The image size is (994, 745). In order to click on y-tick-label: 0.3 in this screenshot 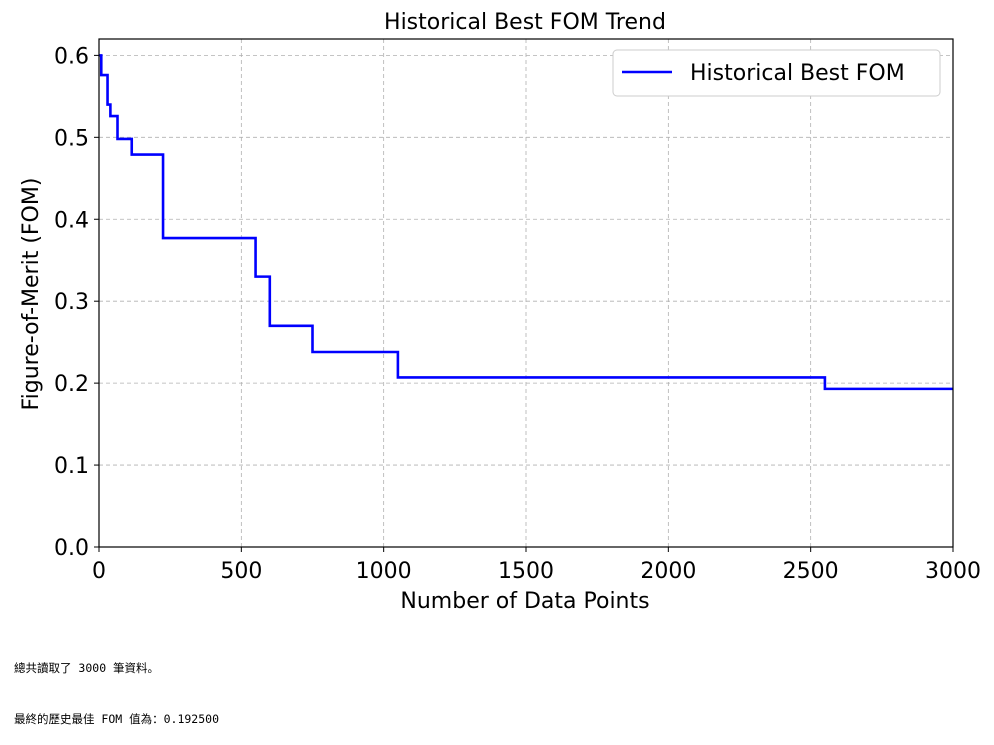, I will do `click(71, 302)`.